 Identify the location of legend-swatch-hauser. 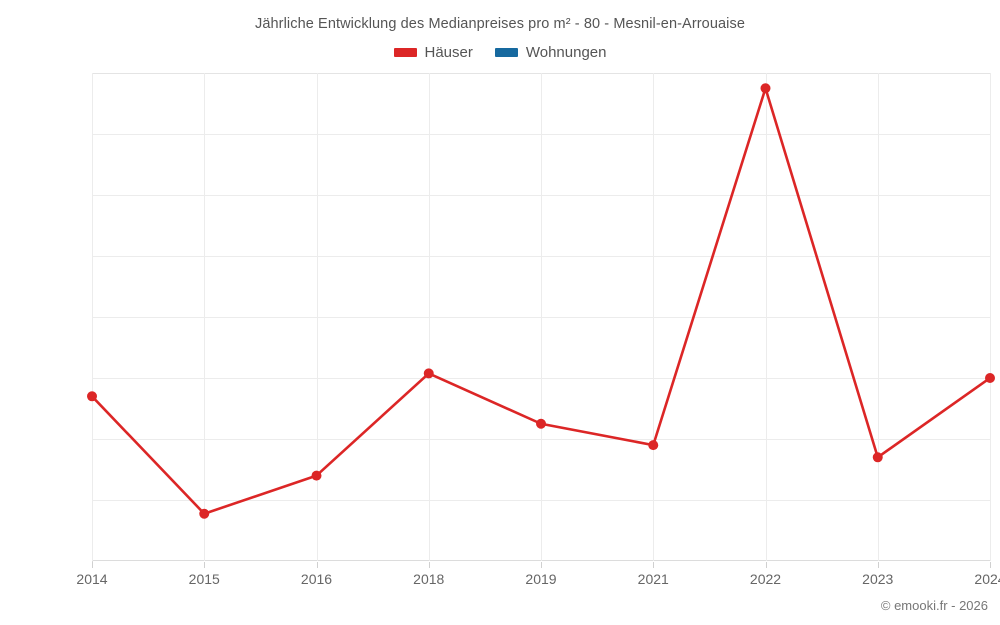
(405, 52).